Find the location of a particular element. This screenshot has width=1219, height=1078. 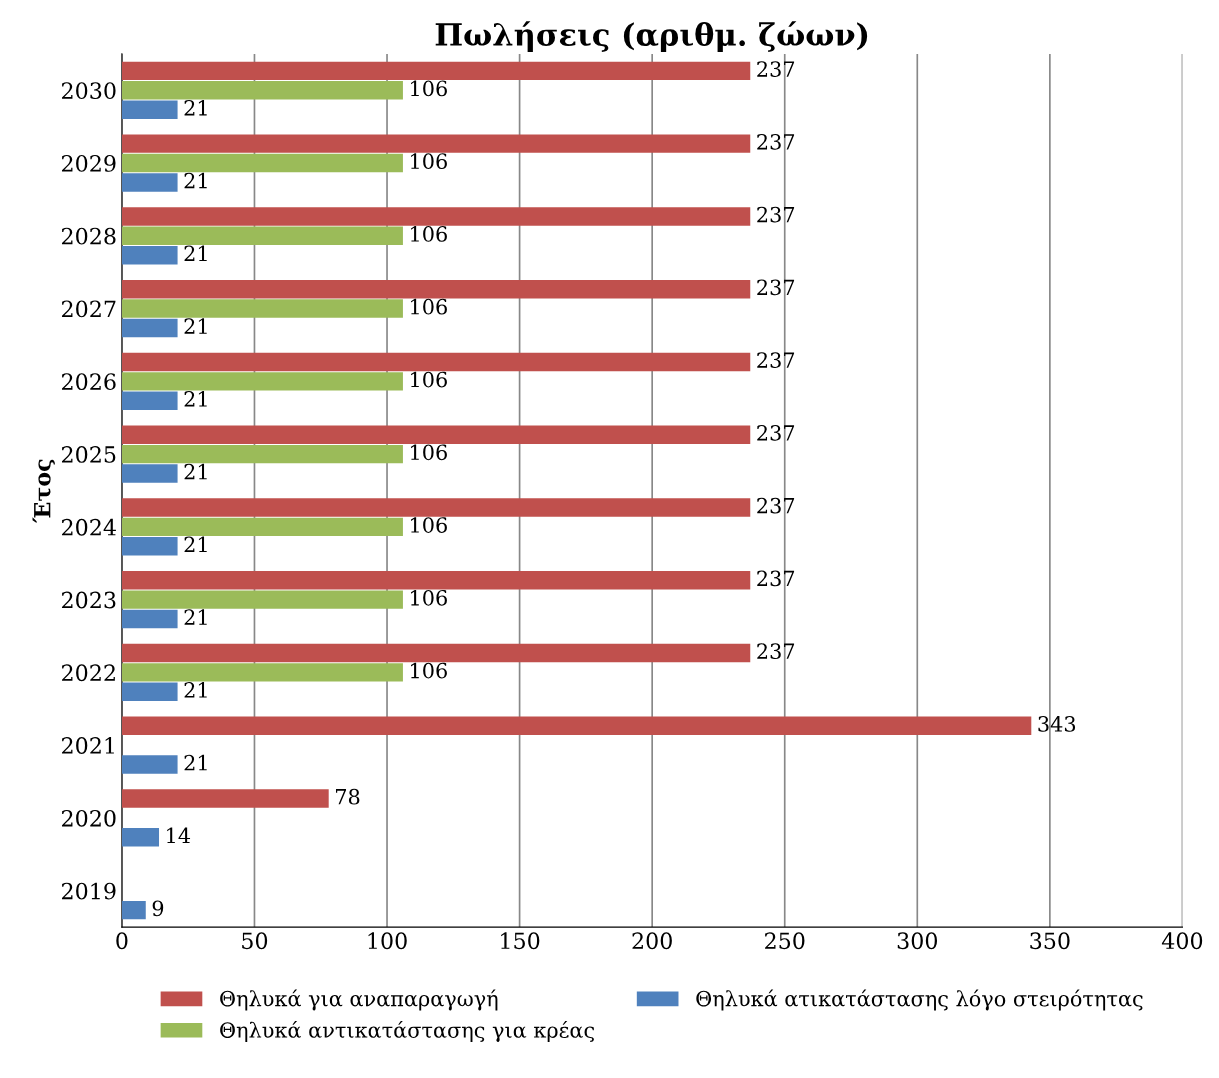

y-tick-label: 2028 is located at coordinates (88, 236).